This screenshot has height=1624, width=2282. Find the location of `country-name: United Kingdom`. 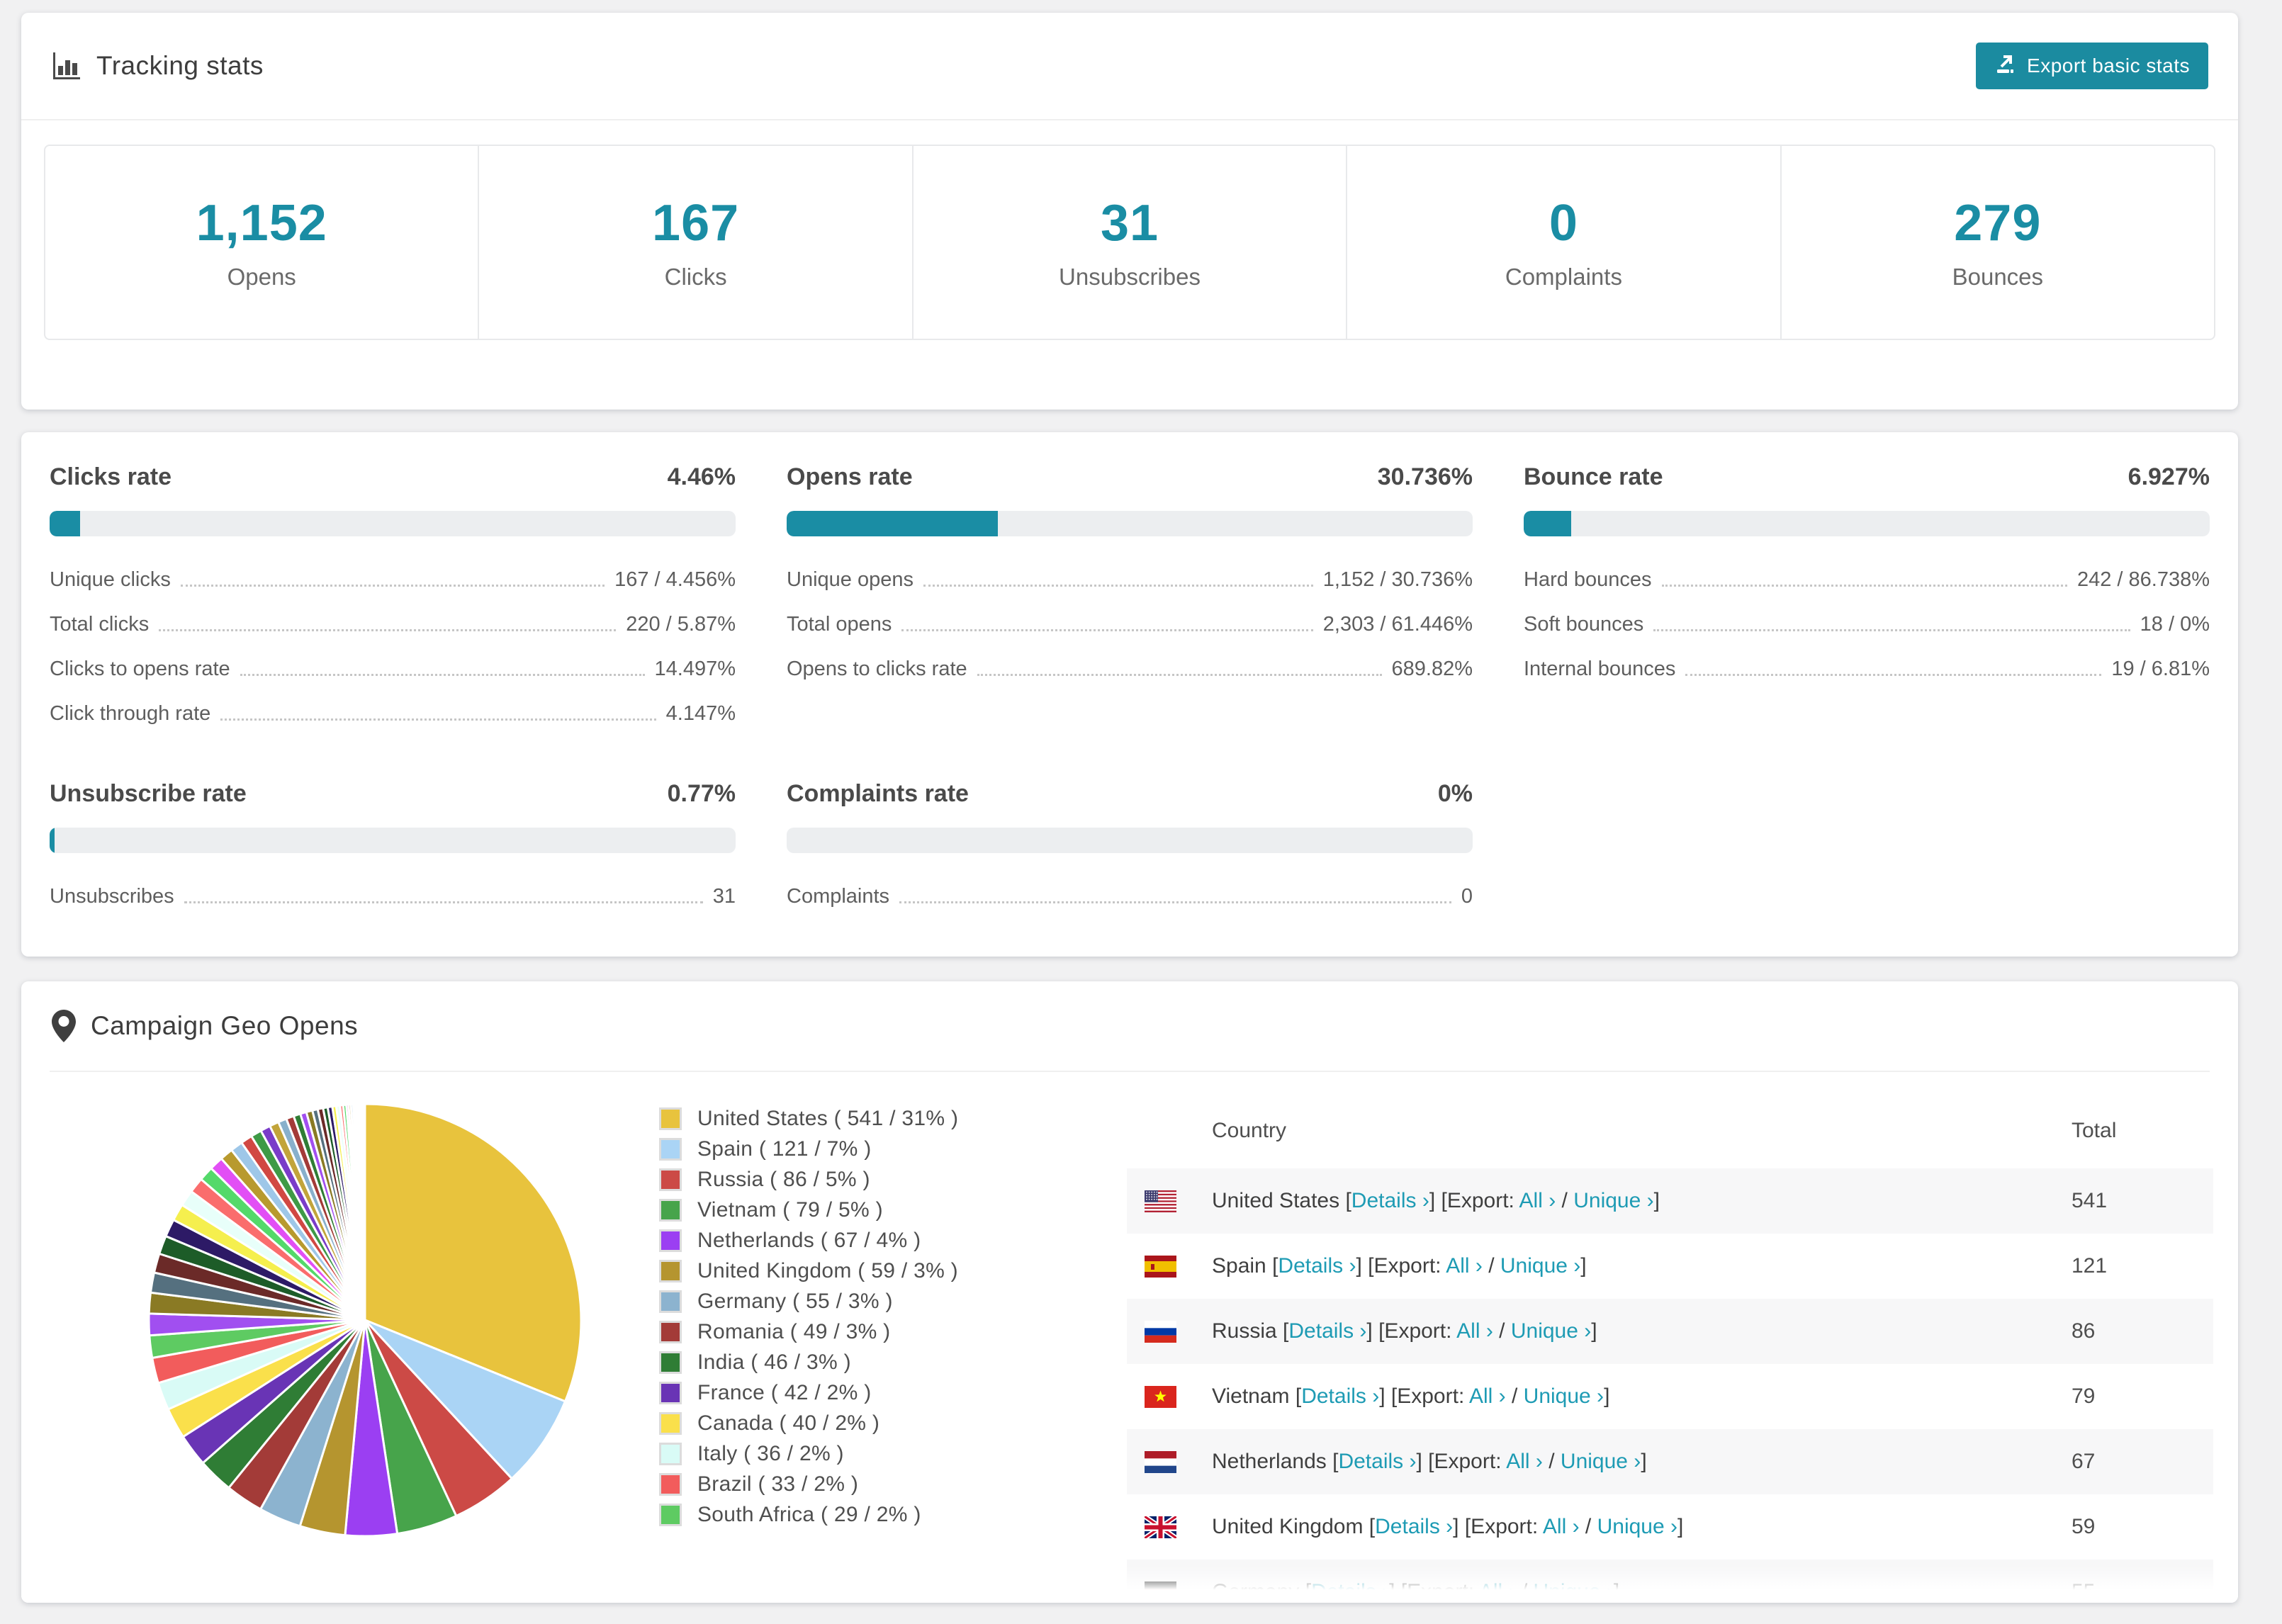

country-name: United Kingdom is located at coordinates (1291, 1526).